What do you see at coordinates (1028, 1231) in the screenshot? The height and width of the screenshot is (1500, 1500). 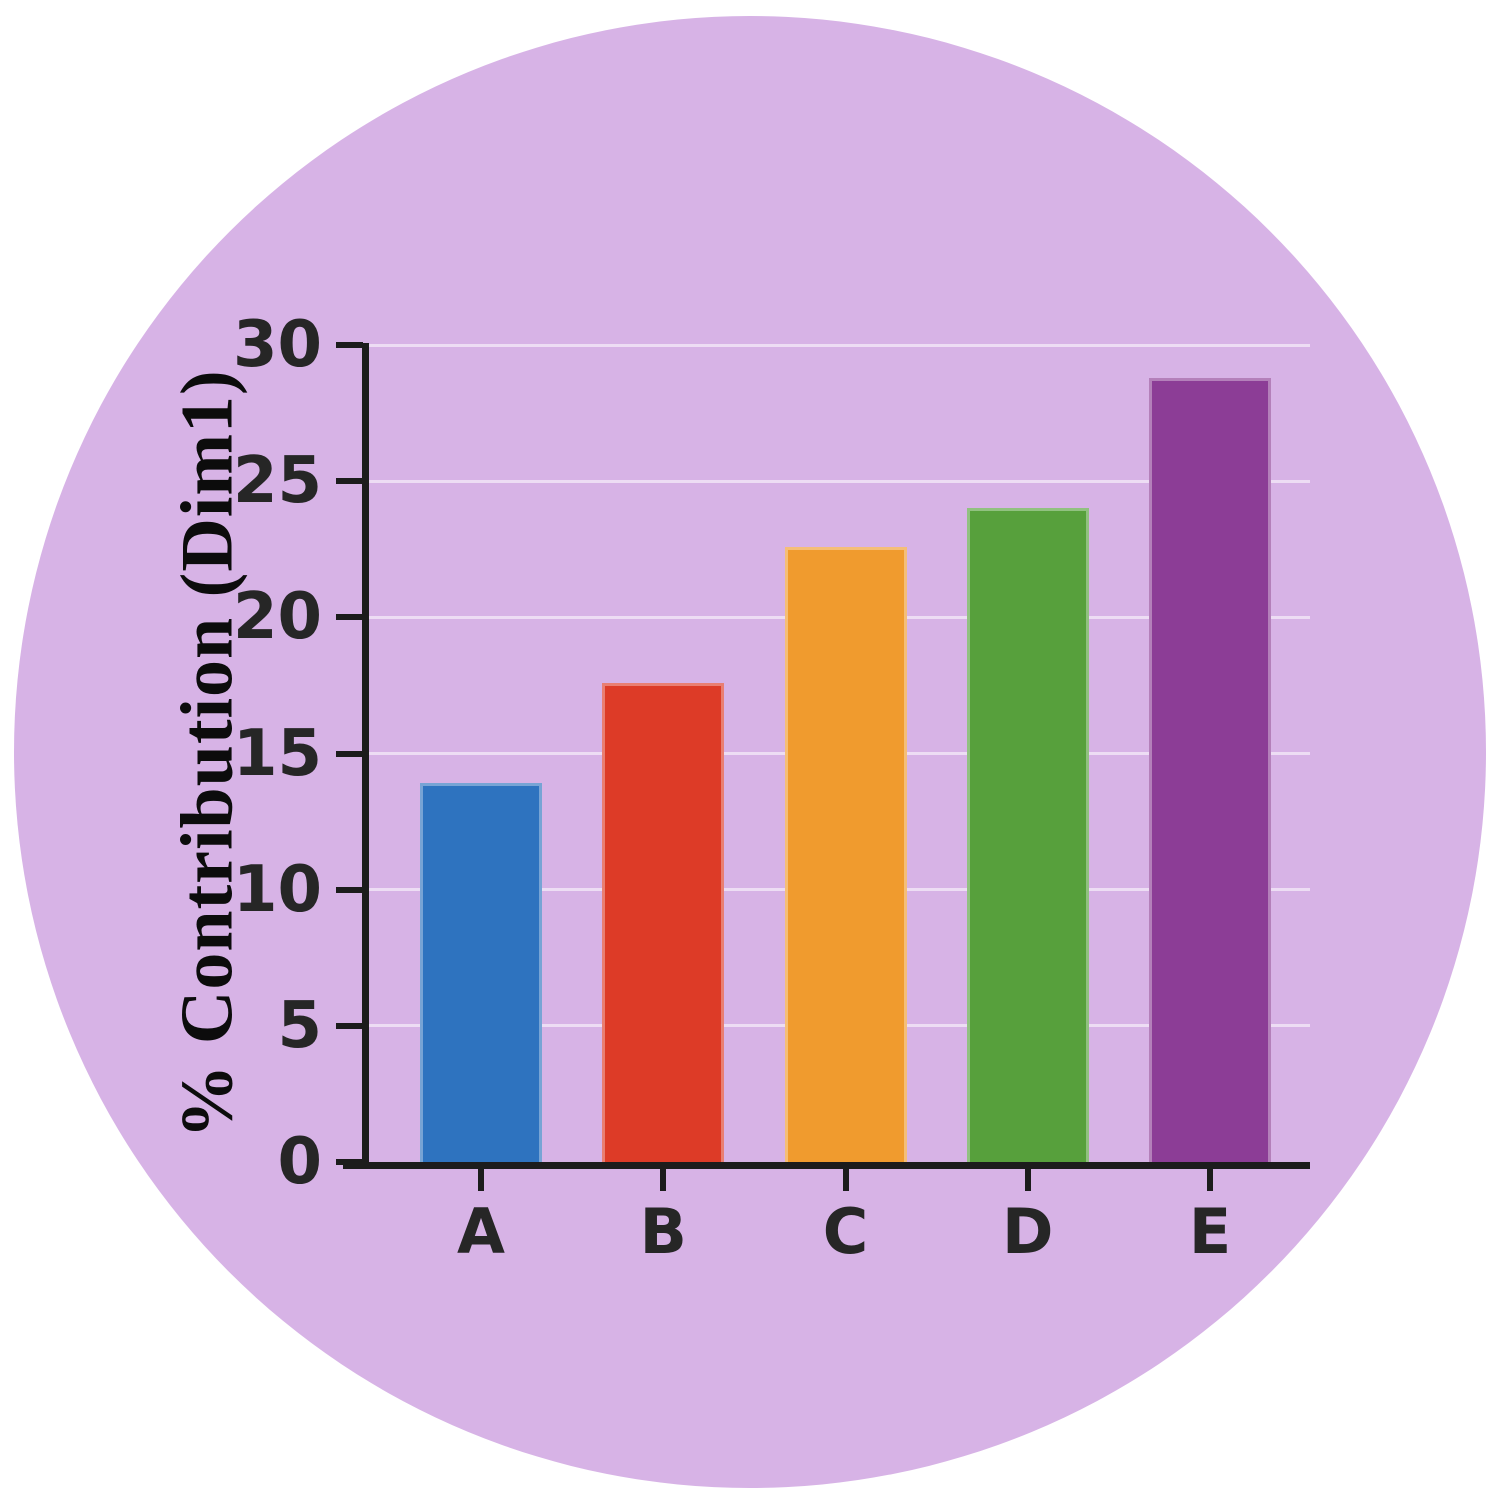 I see `x-tick-label-D: D` at bounding box center [1028, 1231].